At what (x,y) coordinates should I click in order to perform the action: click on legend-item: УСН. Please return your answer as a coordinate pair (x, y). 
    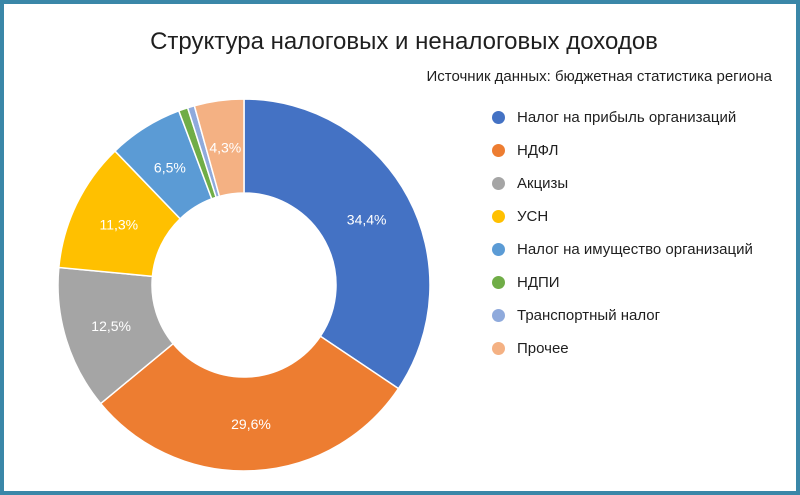
    Looking at the image, I should click on (622, 216).